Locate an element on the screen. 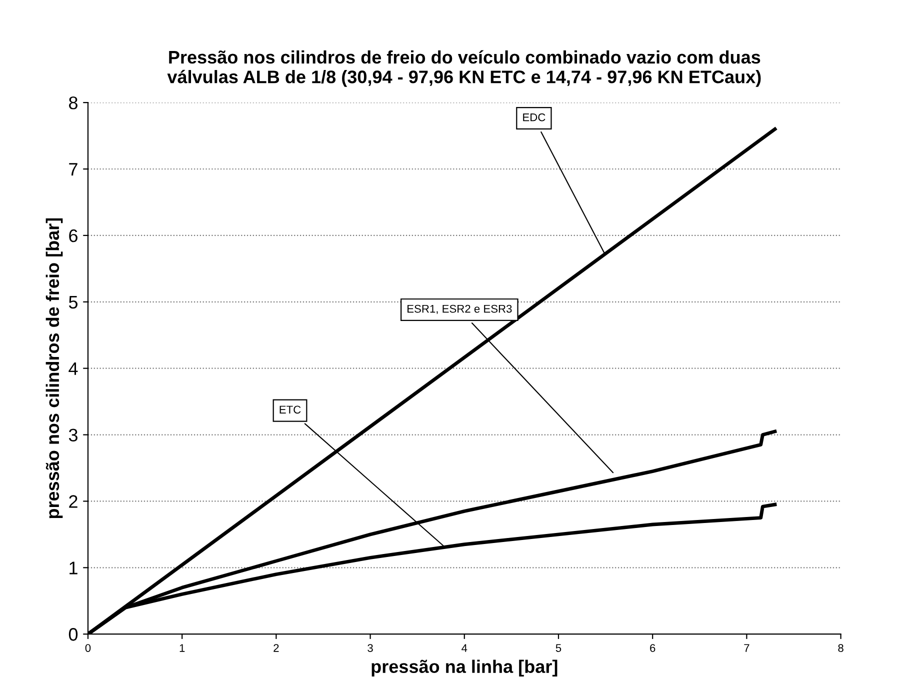  x-tick-label: 1 is located at coordinates (182, 648).